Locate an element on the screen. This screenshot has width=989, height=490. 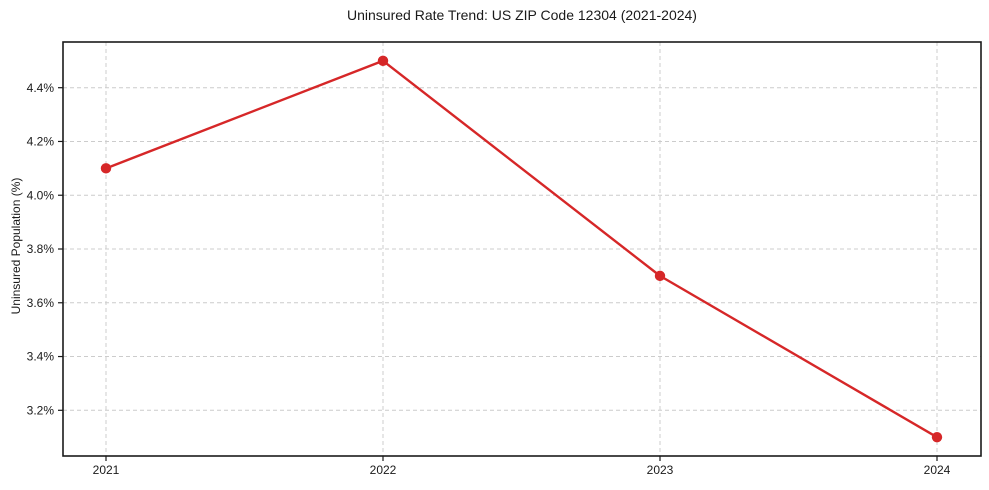
y-tick-label: 3.8% is located at coordinates (41, 249).